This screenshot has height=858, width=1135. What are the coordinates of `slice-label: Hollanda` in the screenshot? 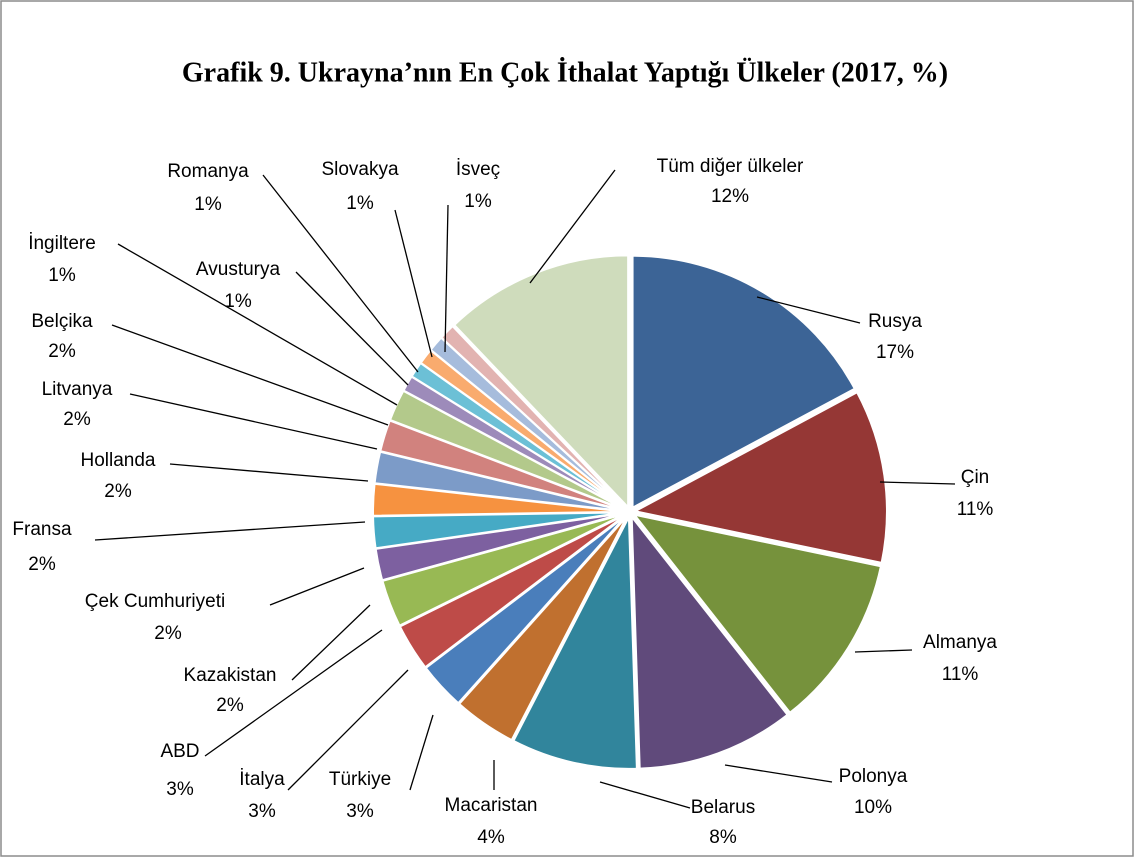 It's located at (118, 460).